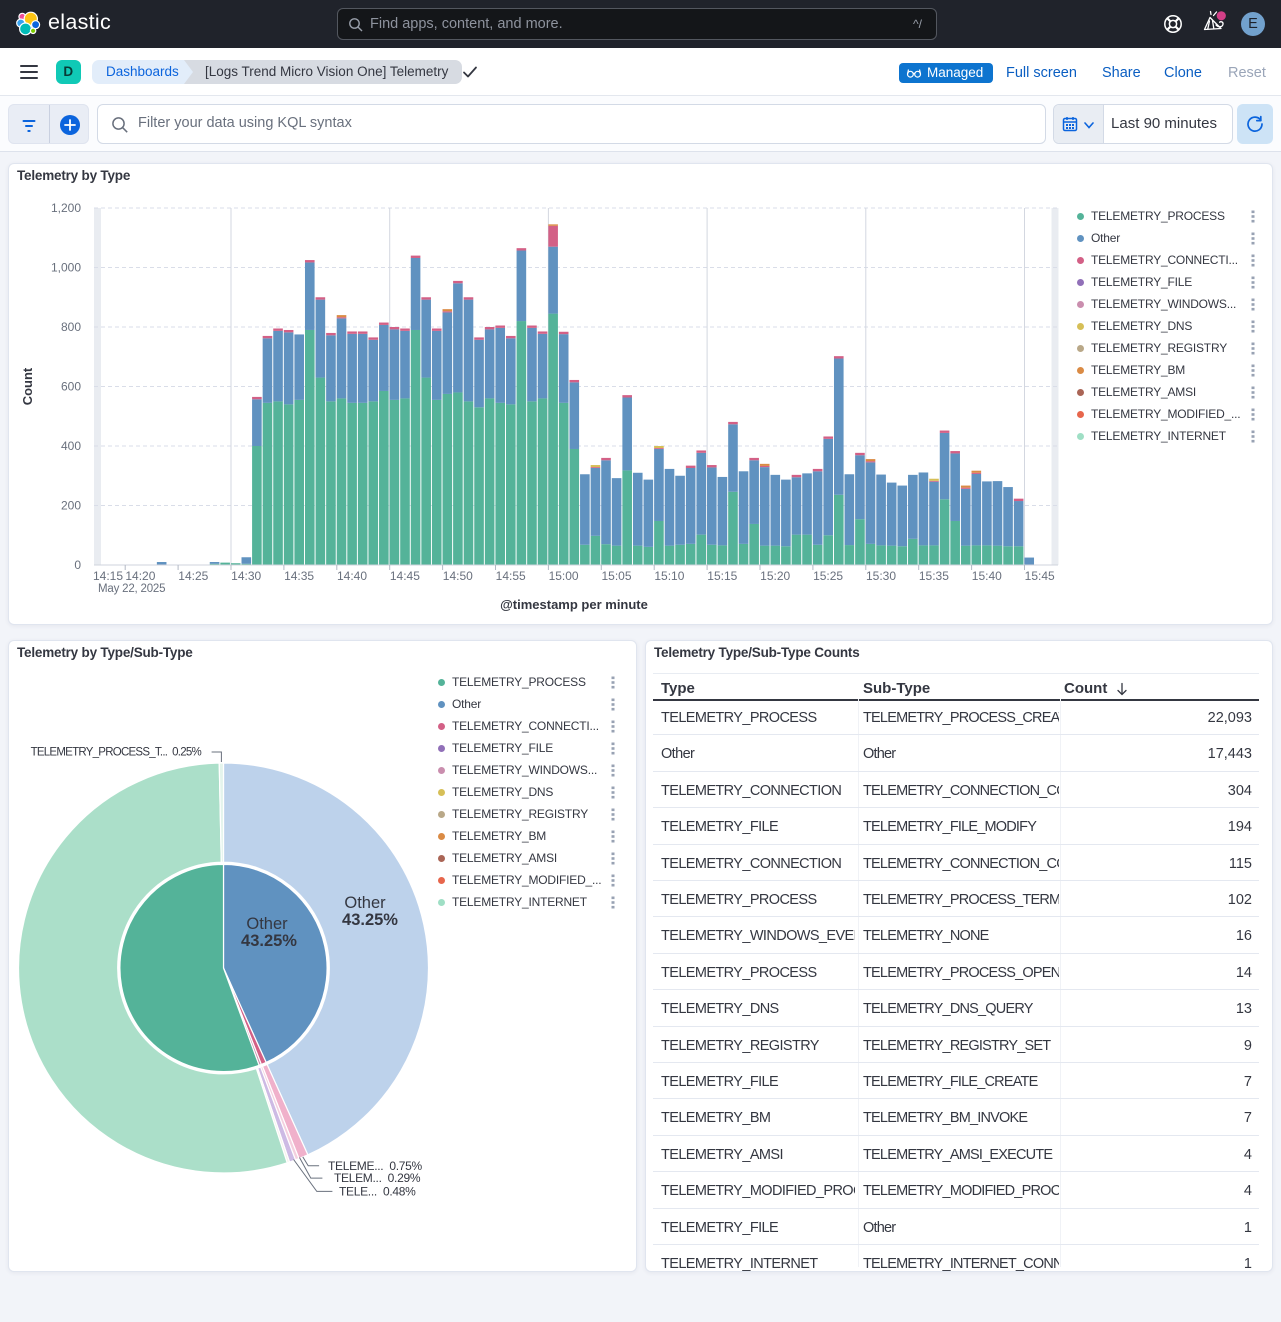 This screenshot has width=1281, height=1322. I want to click on svg-text: 15:00, so click(564, 576).